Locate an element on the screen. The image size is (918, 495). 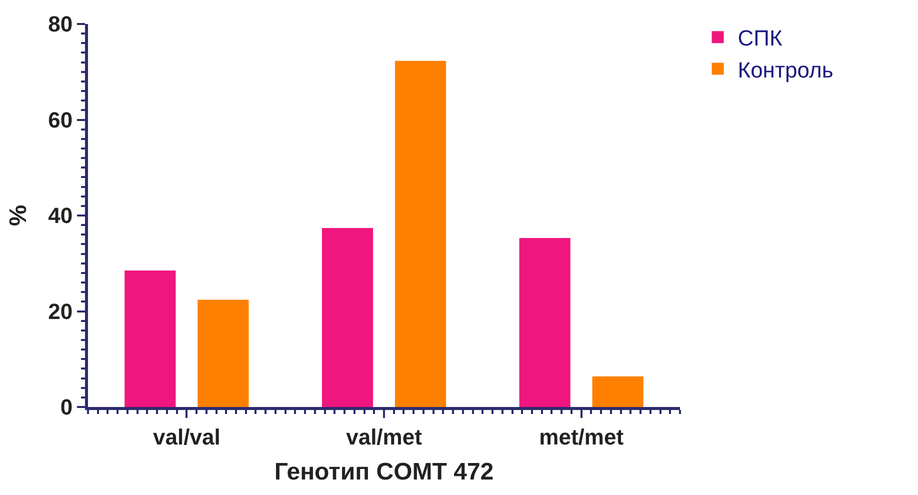
y-tick-label: 40 is located at coordinates (60, 215).